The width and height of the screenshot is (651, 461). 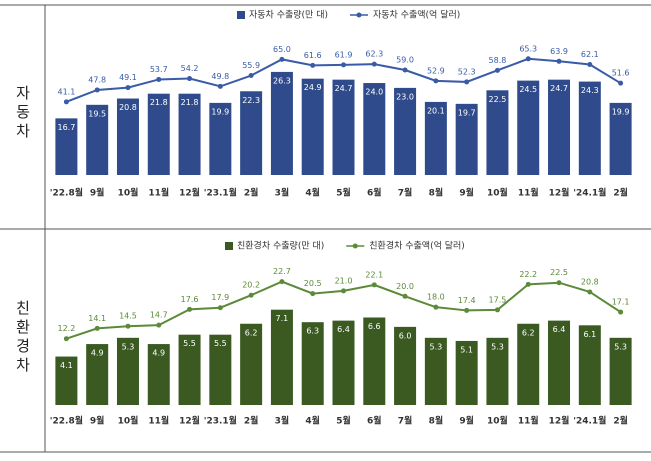 What do you see at coordinates (590, 281) in the screenshot?
I see `line-value-label: 20.8` at bounding box center [590, 281].